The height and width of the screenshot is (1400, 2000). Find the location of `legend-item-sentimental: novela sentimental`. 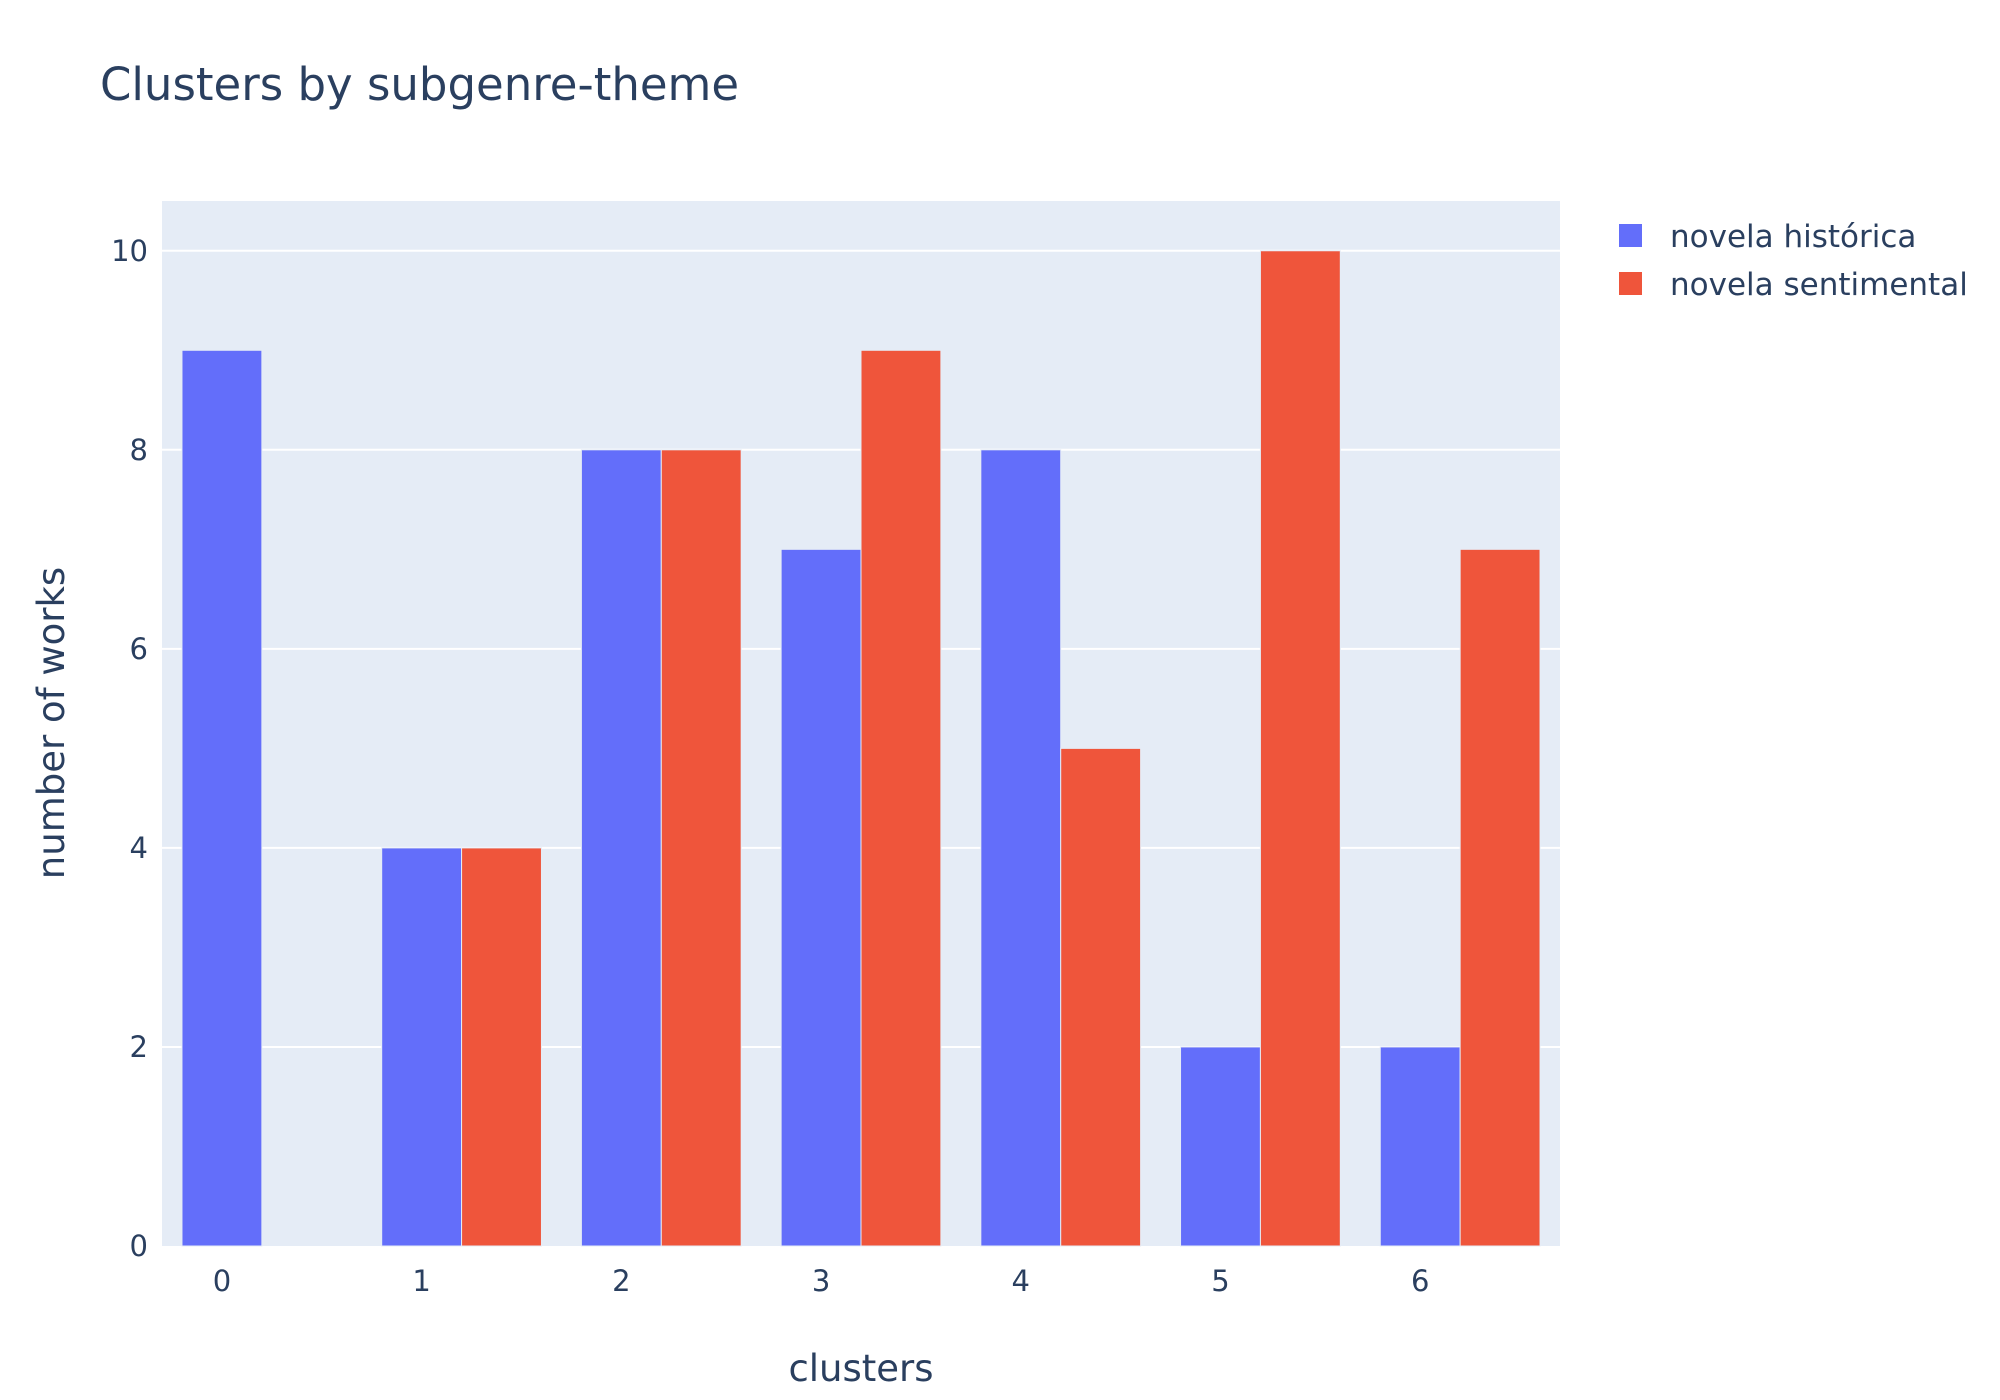

legend-item-sentimental: novela sentimental is located at coordinates (1793, 285).